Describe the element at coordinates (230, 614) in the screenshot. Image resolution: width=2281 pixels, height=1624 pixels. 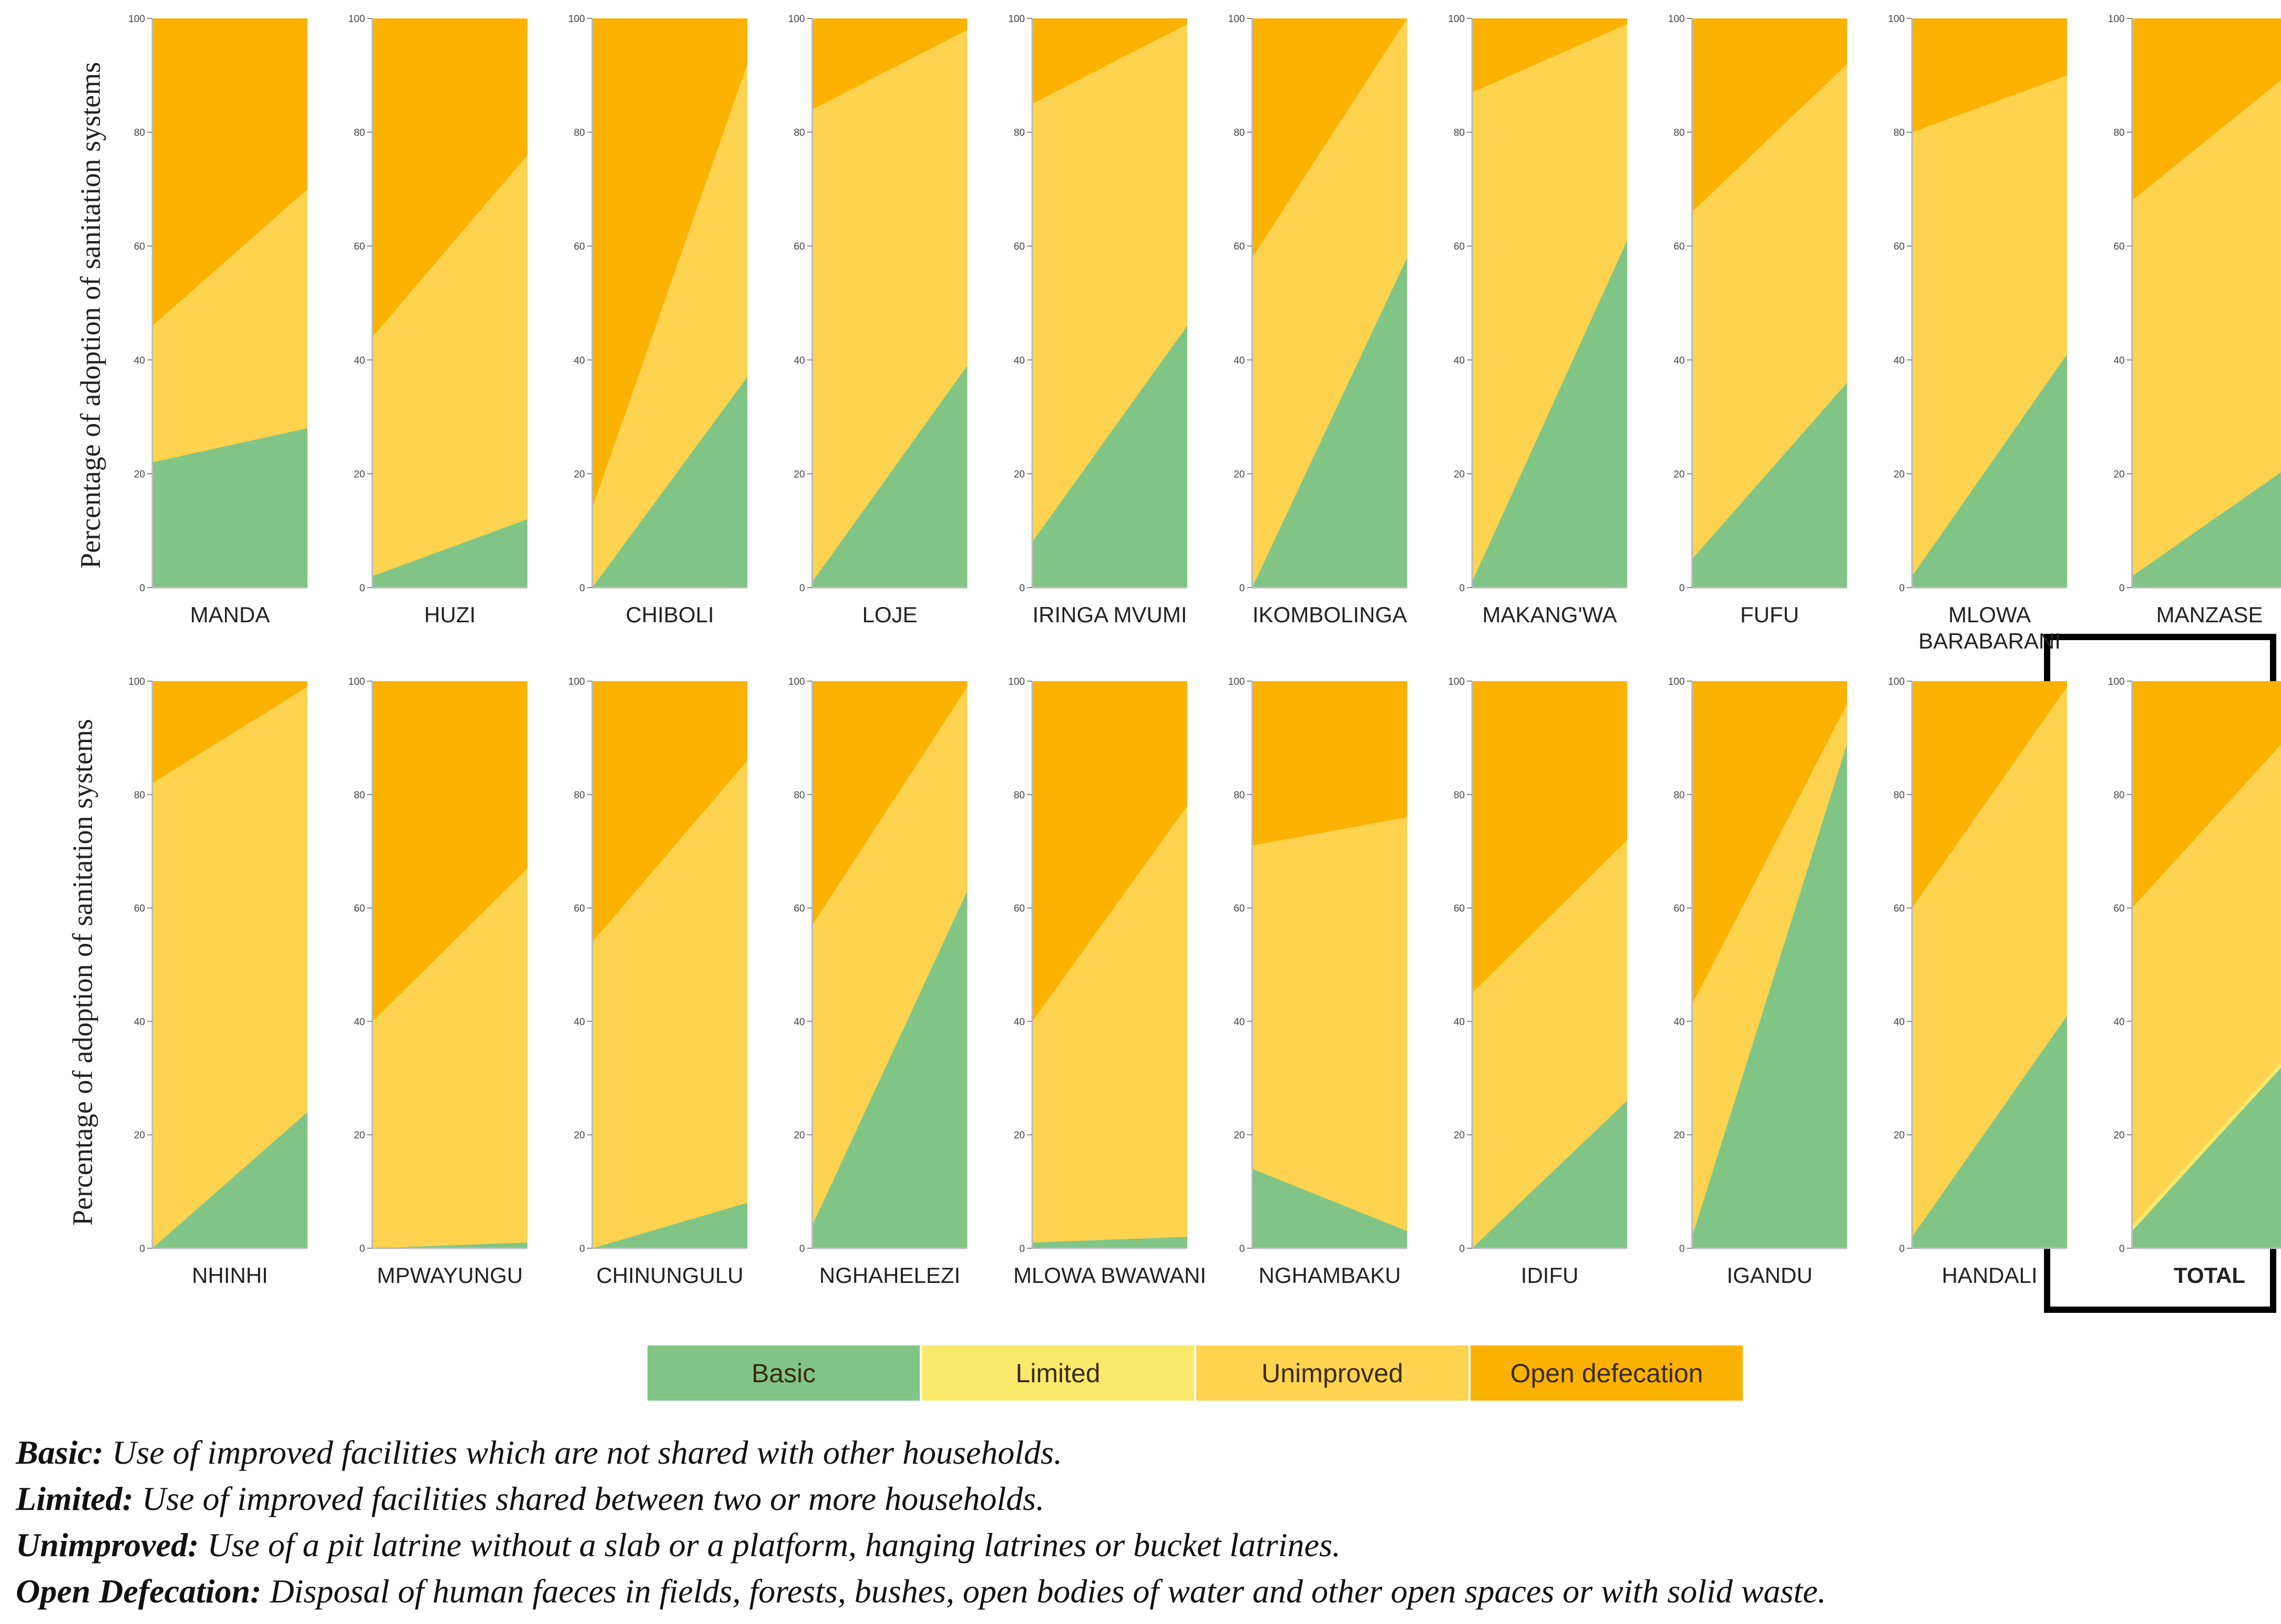
I see `panel-label: MANDA` at that location.